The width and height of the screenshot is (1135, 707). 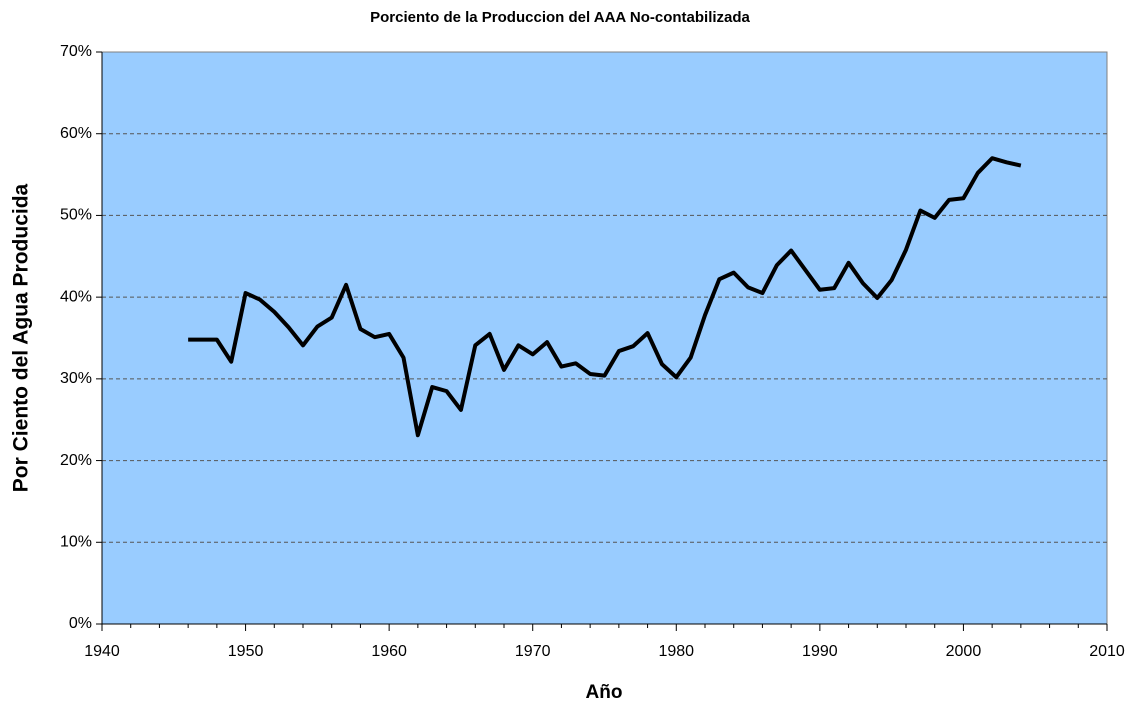 What do you see at coordinates (76, 460) in the screenshot?
I see `y-tick-label: 20%` at bounding box center [76, 460].